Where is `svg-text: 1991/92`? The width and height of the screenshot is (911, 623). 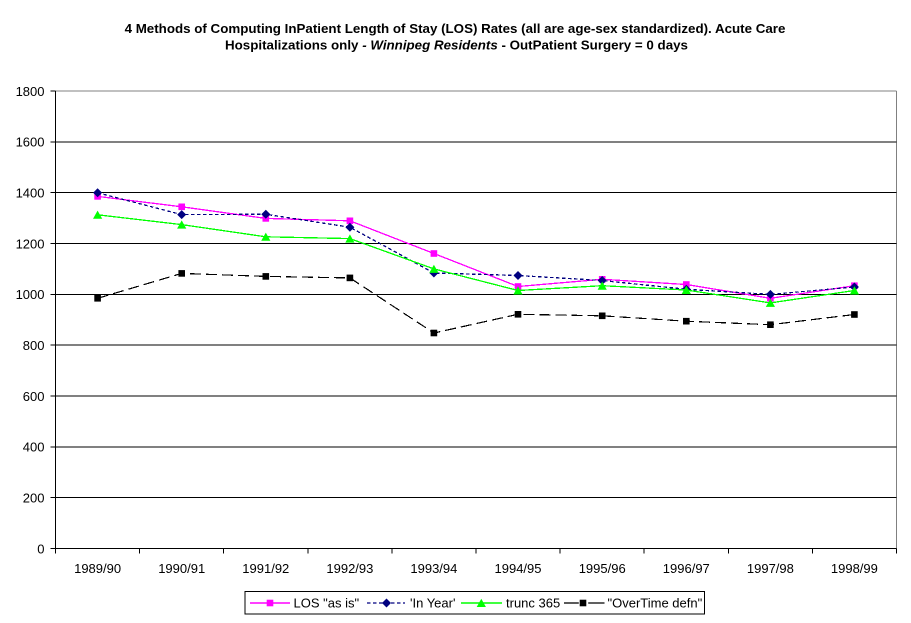
svg-text: 1991/92 is located at coordinates (265, 568).